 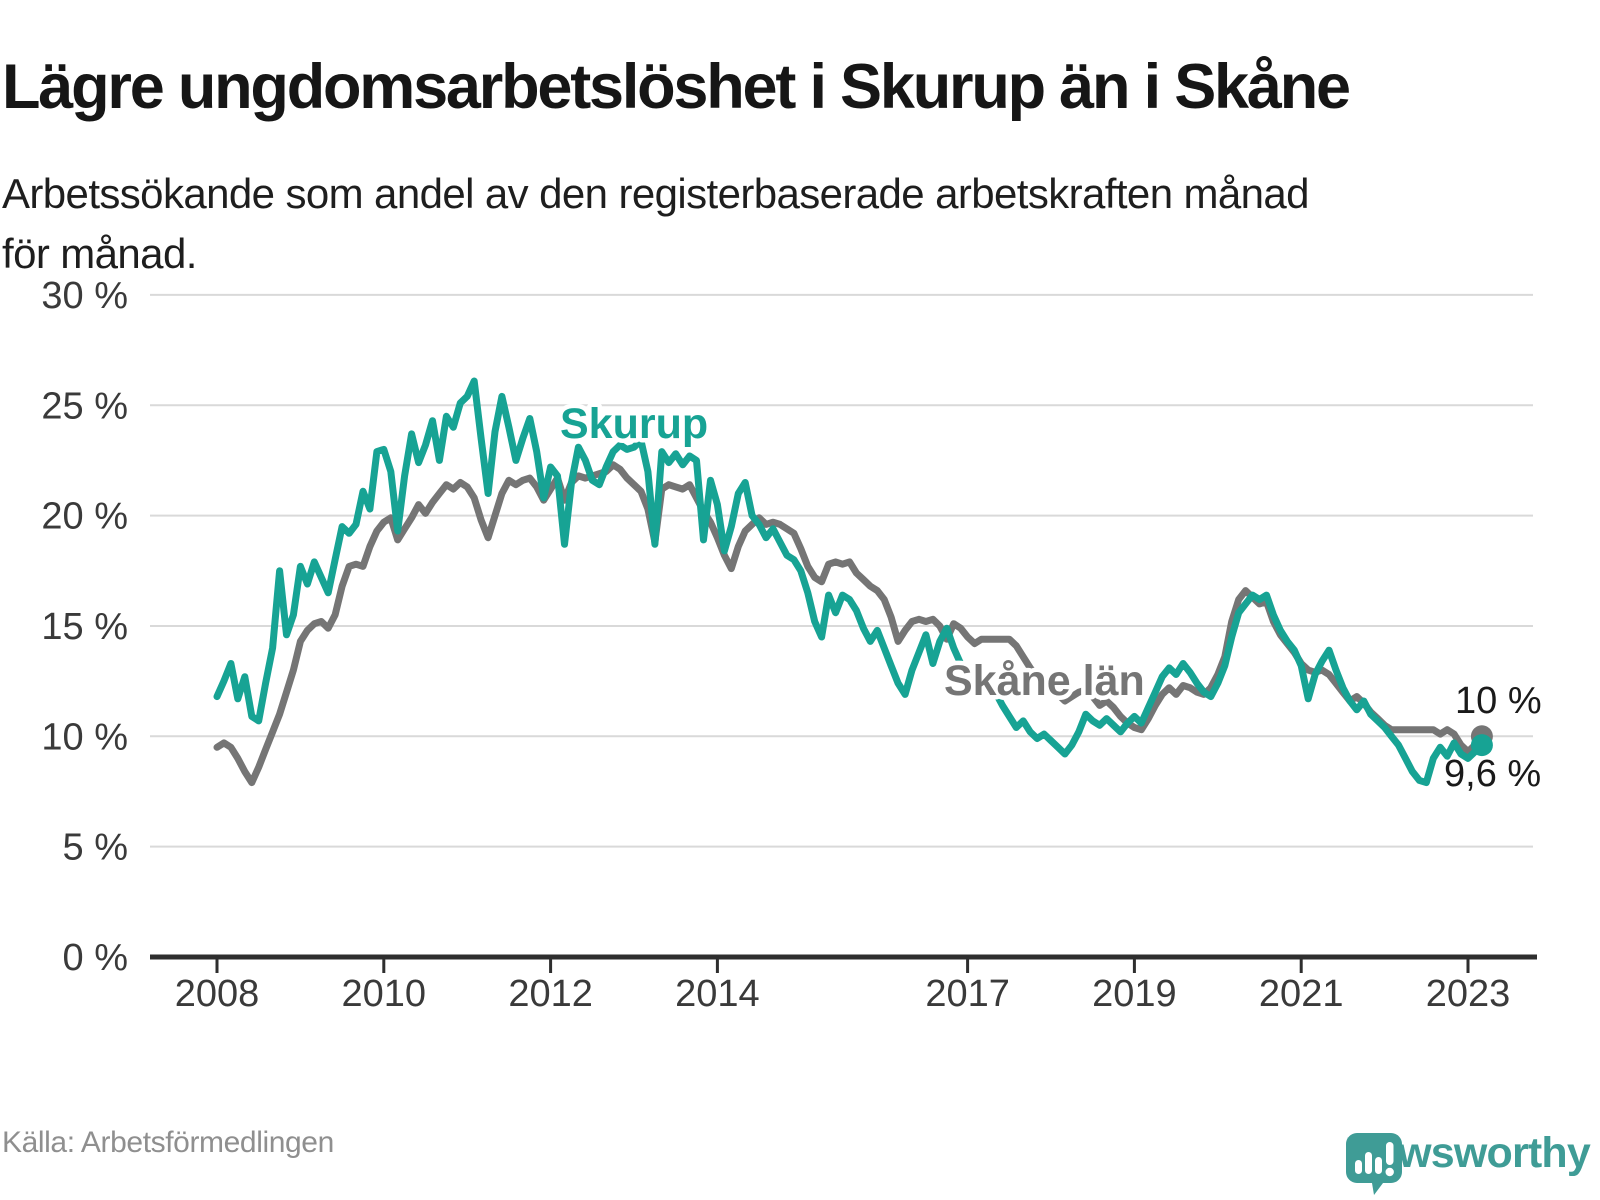 I want to click on logo-bubble-shape, so click(x=1373, y=1164).